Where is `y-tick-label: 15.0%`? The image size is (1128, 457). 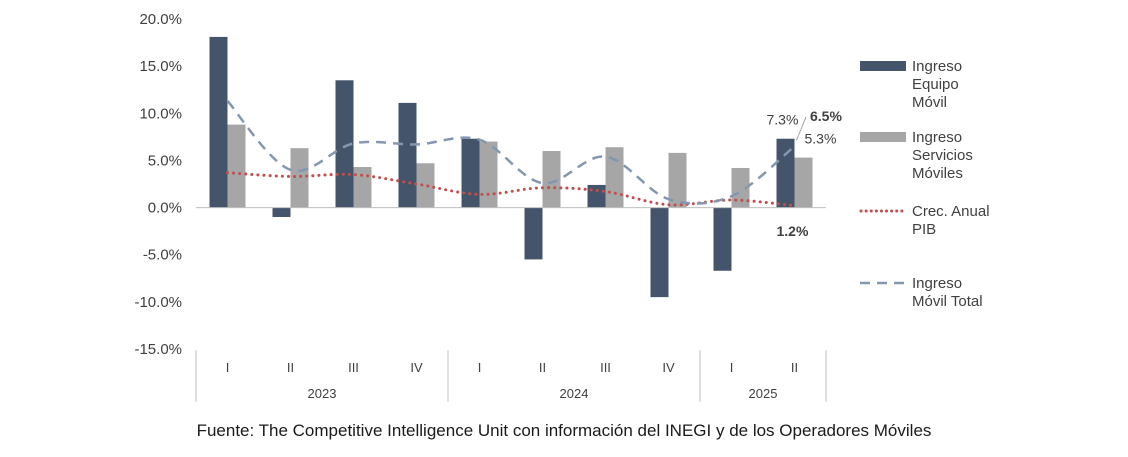 y-tick-label: 15.0% is located at coordinates (160, 66).